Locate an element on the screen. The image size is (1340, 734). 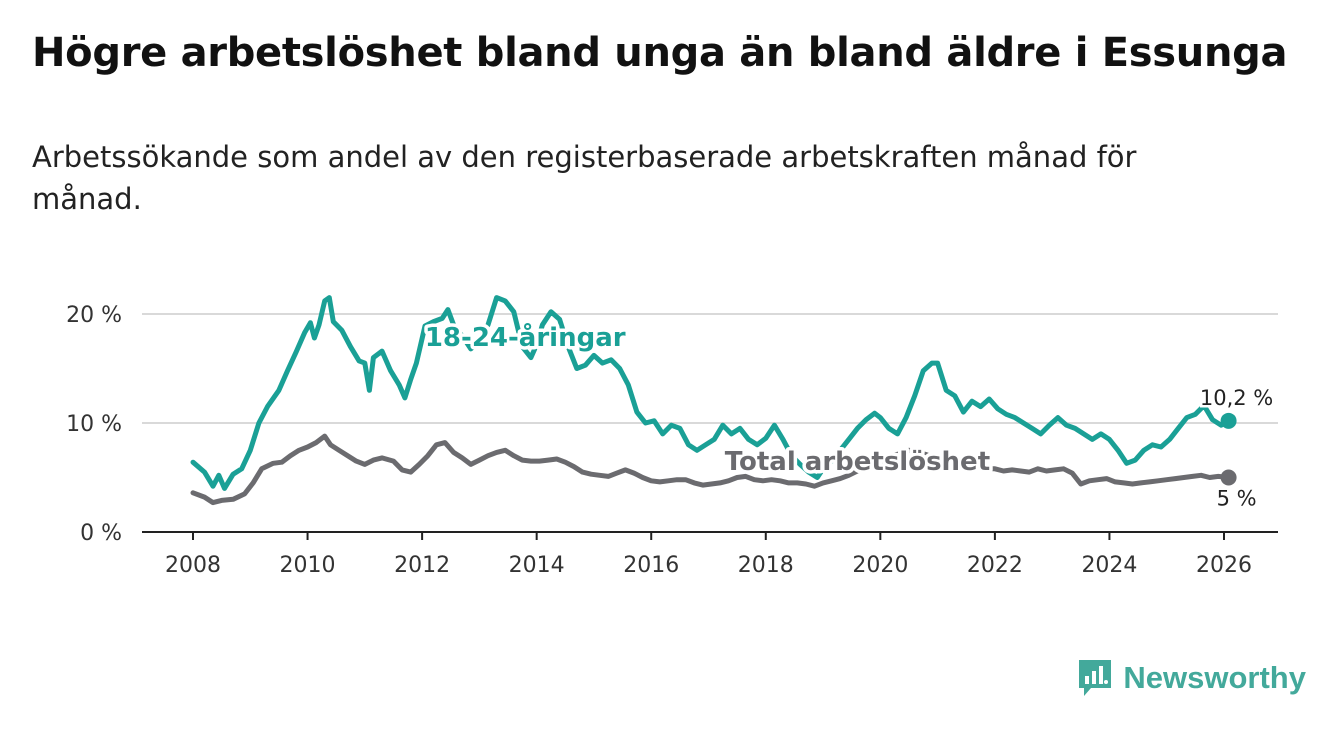
x-tick-label: 2024 is located at coordinates (1109, 565).